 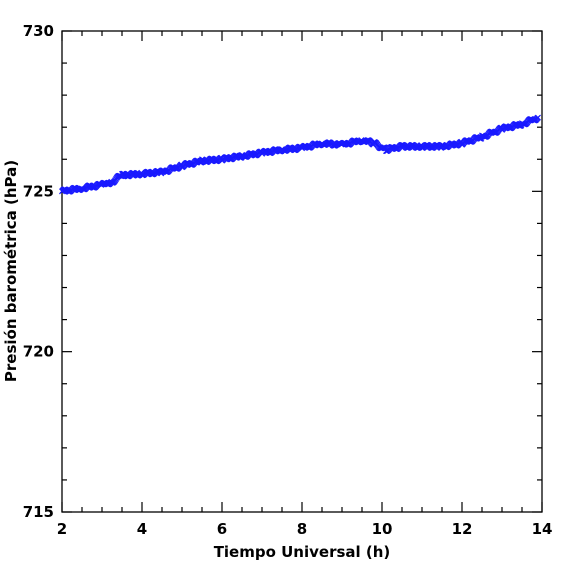 I want to click on x-tick-label: 4, so click(x=142, y=529).